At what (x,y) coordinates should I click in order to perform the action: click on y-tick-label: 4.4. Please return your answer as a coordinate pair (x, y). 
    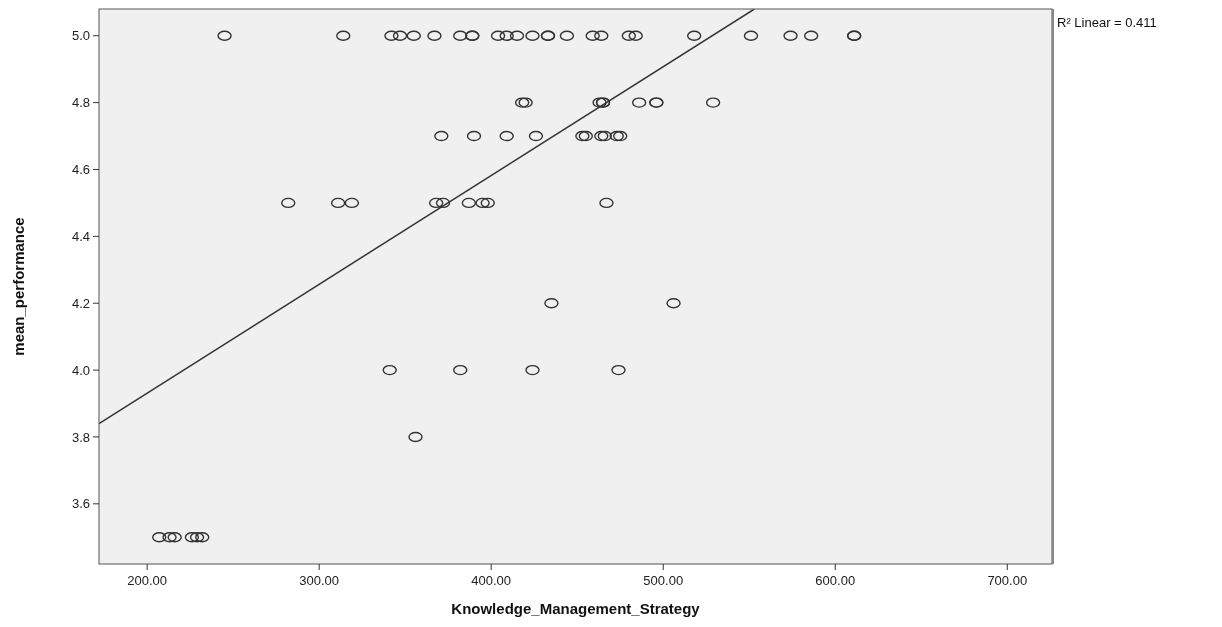
    Looking at the image, I should click on (80, 236).